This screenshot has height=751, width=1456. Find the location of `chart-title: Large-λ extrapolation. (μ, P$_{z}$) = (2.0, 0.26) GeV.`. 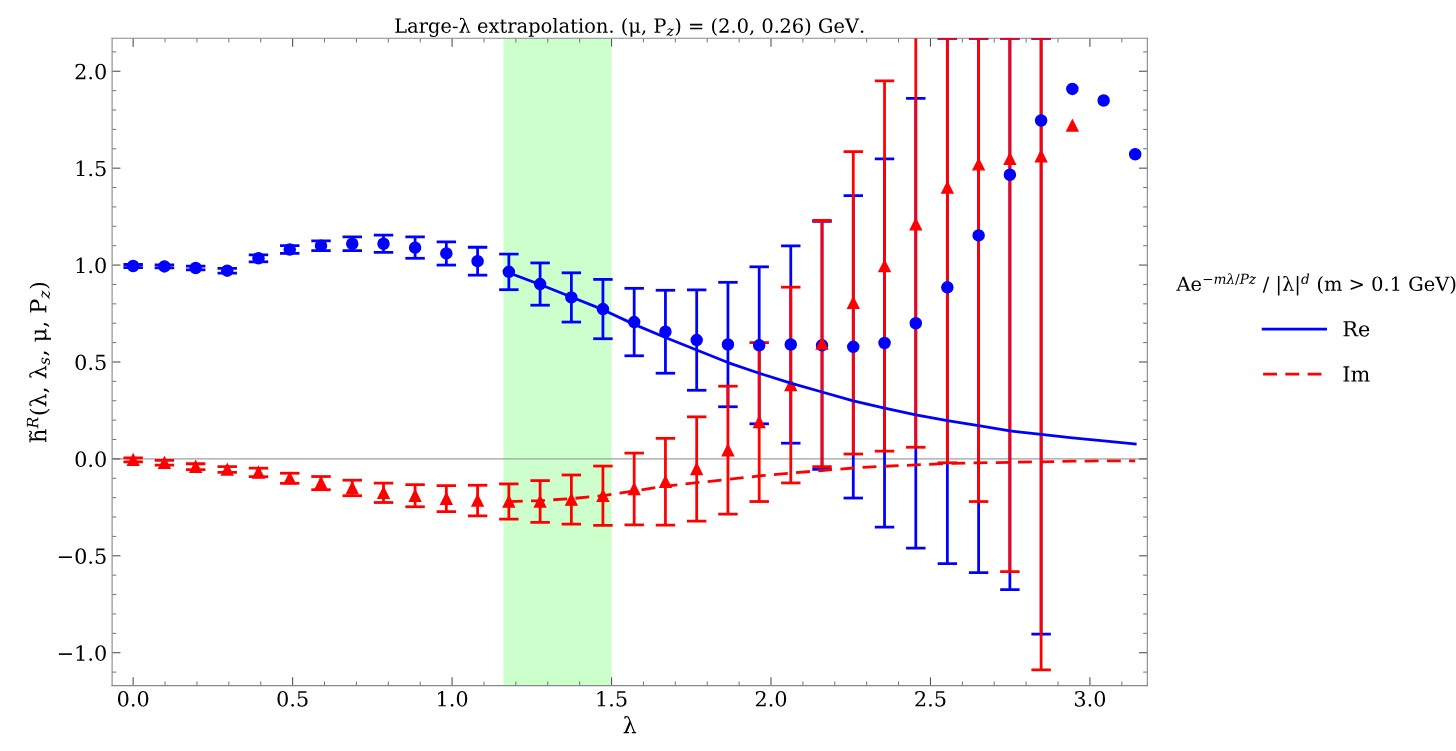

chart-title: Large-λ extrapolation. (μ, P$_{z}$) = (2.0, 0.26) GeV. is located at coordinates (629, 27).